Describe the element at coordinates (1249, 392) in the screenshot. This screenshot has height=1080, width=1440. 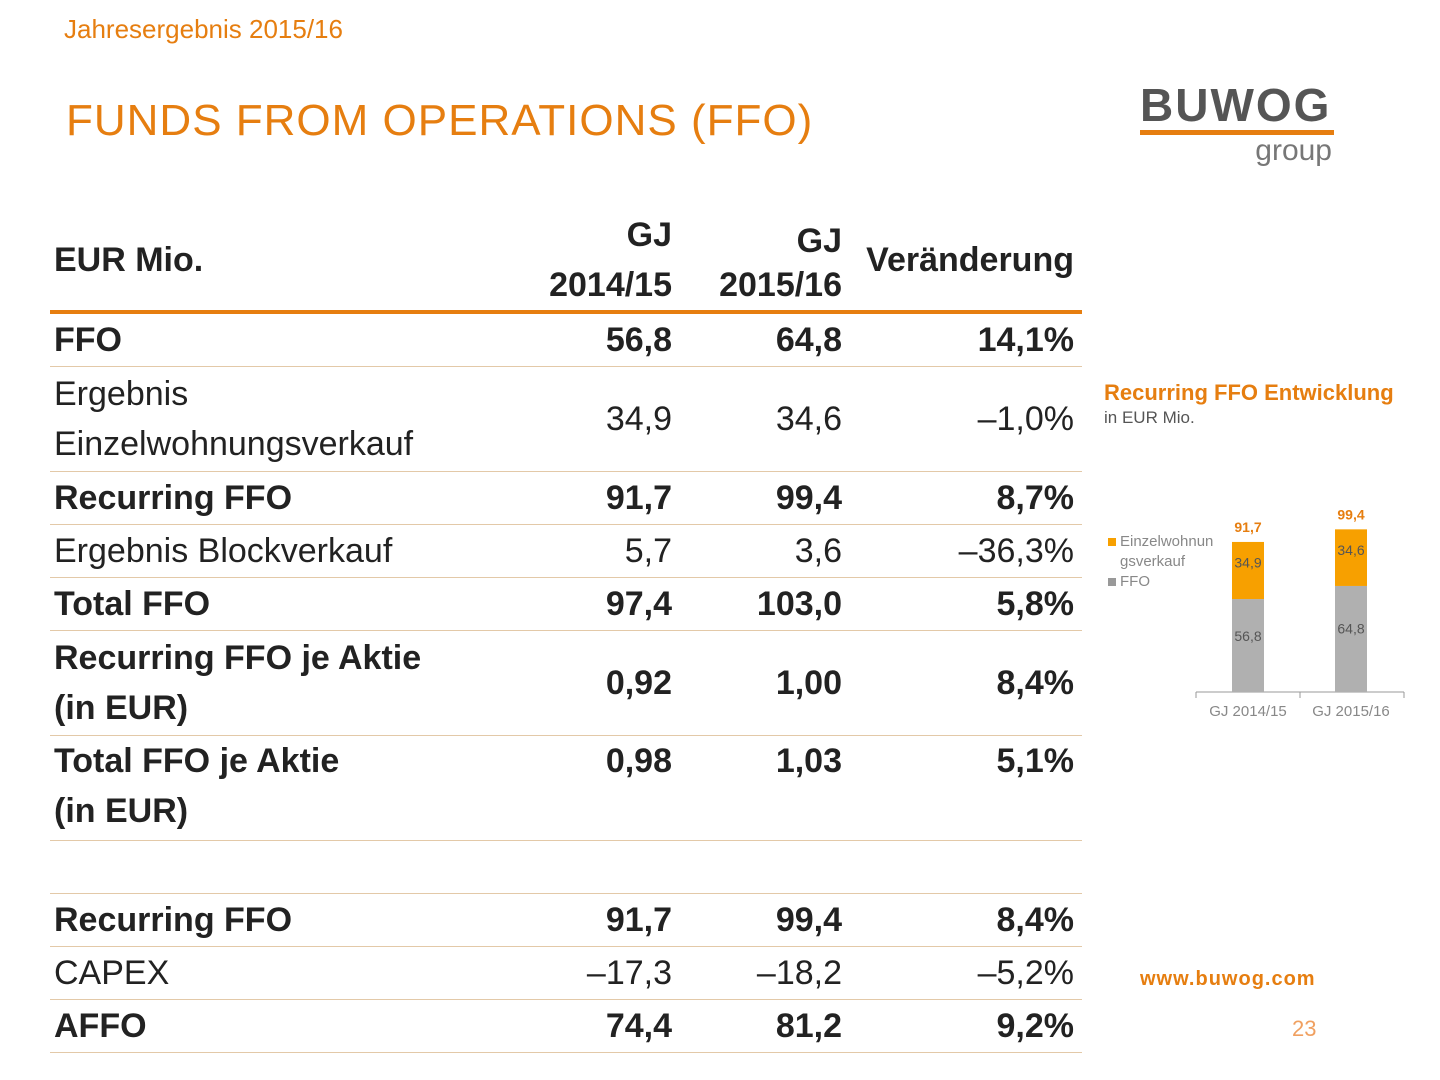
I see `chart-title: Recurring FFO Entwicklung` at that location.